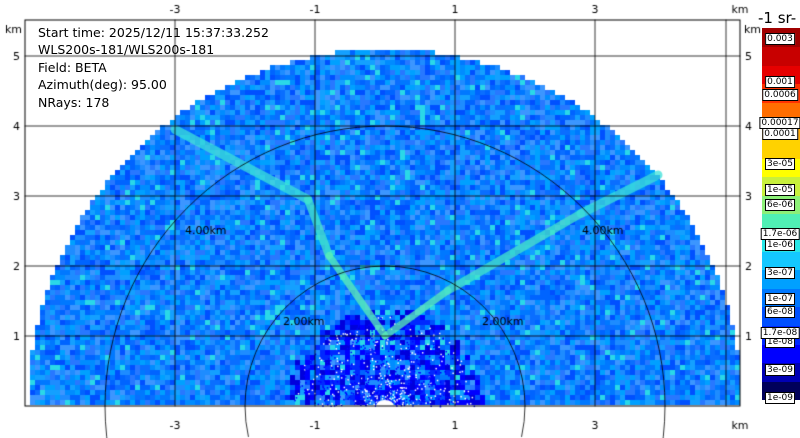  What do you see at coordinates (780, 189) in the screenshot?
I see `colorbar-label: 1e-05` at bounding box center [780, 189].